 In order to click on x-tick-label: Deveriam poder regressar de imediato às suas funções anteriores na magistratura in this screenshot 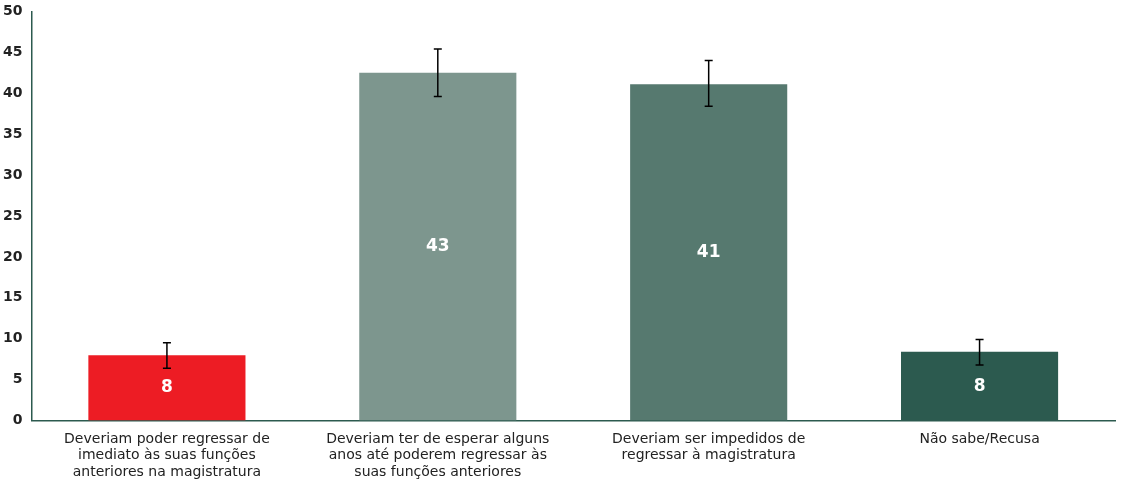, I will do `click(167, 454)`.